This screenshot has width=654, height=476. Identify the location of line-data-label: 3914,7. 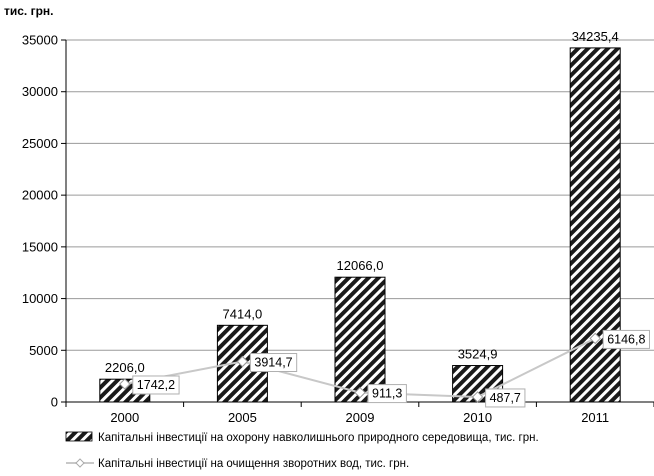
(273, 363).